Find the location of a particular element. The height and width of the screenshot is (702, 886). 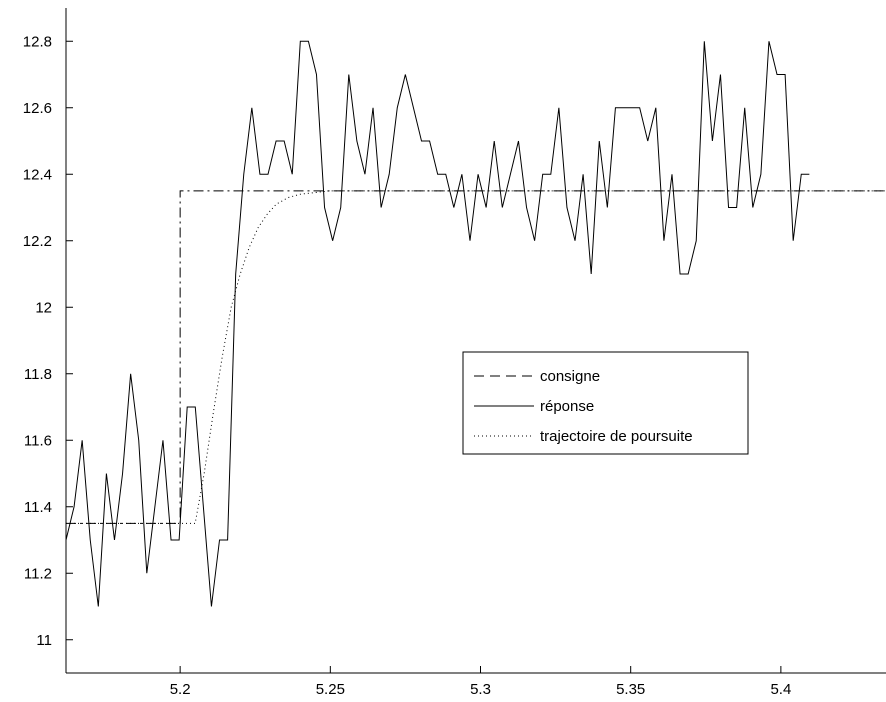

y-tick-label: 11.4 is located at coordinates (38, 507).